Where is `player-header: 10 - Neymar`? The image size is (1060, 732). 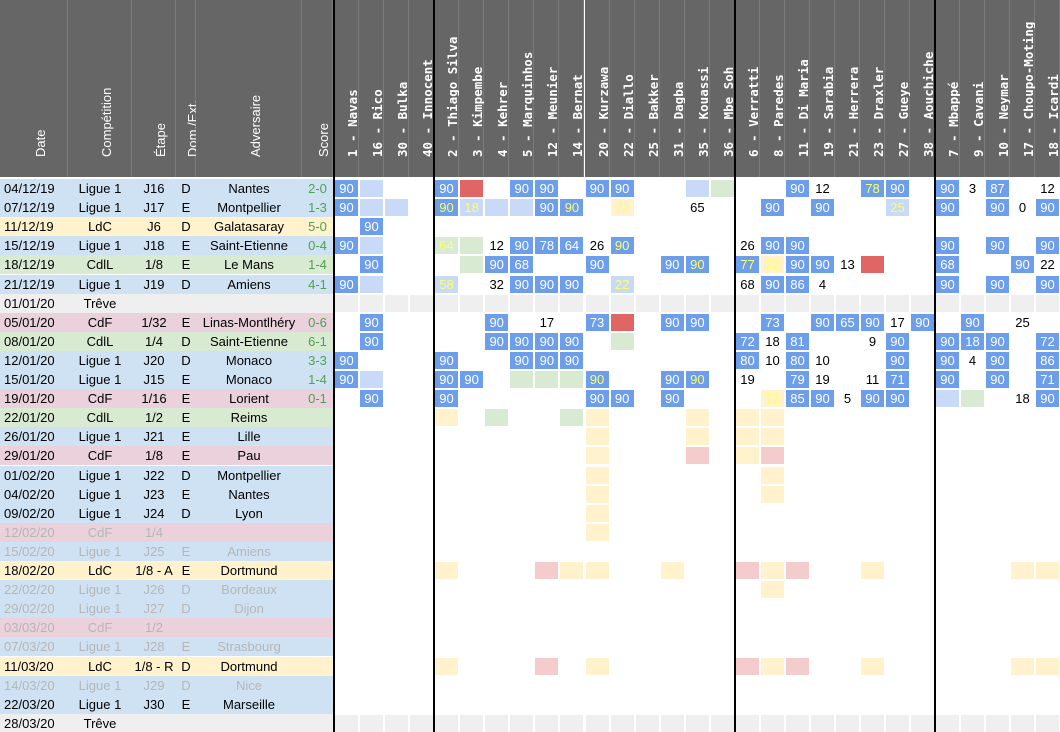
player-header: 10 - Neymar is located at coordinates (998, 88).